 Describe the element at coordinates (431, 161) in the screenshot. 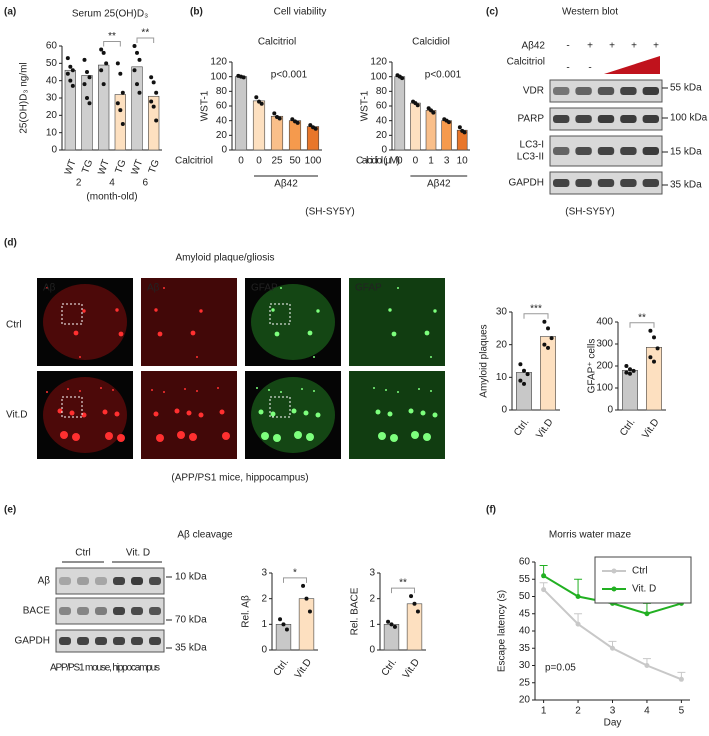

I see `x-tick-label: 1` at that location.